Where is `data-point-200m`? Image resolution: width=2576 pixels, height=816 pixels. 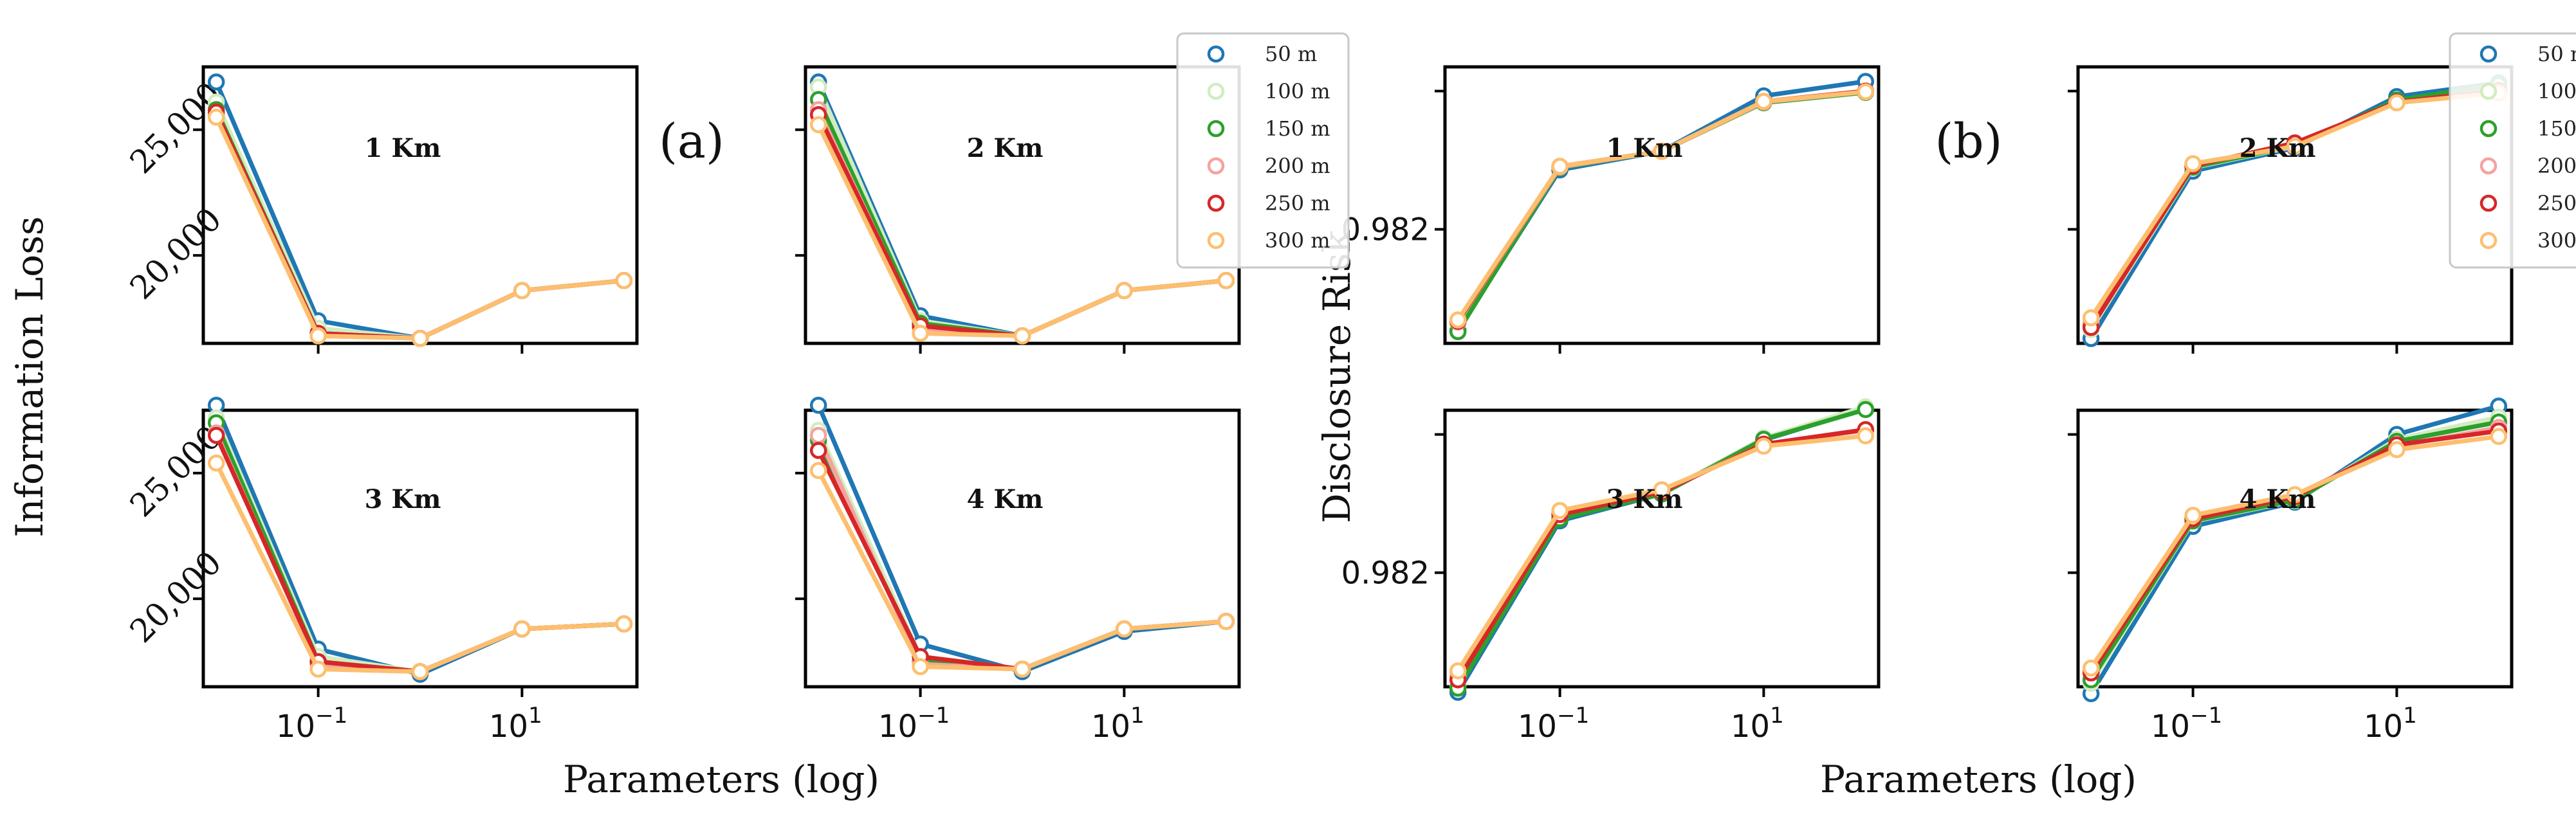 data-point-200m is located at coordinates (818, 435).